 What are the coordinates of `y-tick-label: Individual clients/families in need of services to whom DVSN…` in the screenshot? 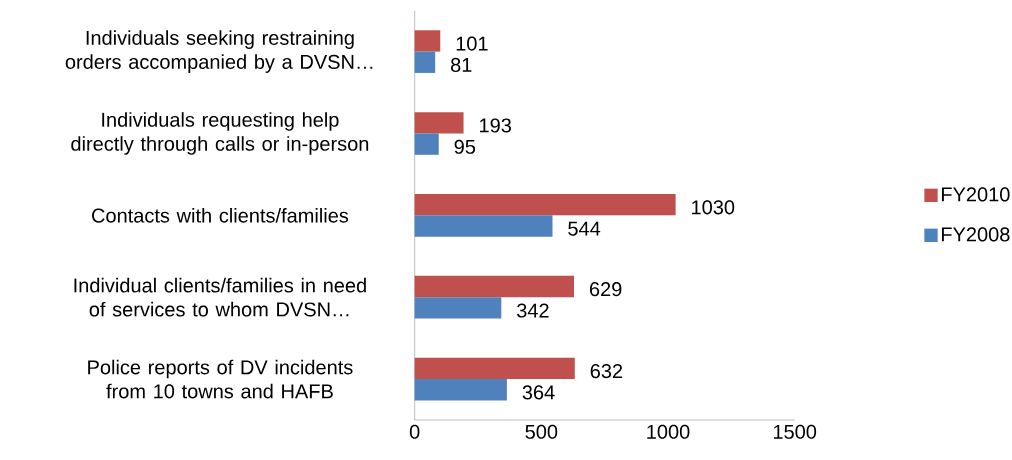 It's located at (220, 297).